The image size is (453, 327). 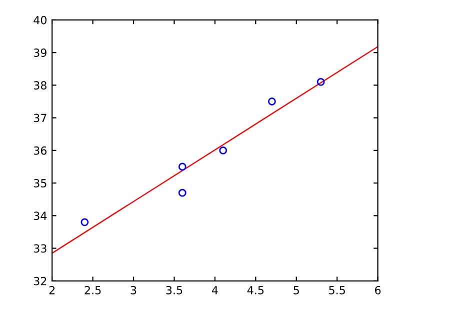 What do you see at coordinates (215, 290) in the screenshot?
I see `x-tick-label: 4` at bounding box center [215, 290].